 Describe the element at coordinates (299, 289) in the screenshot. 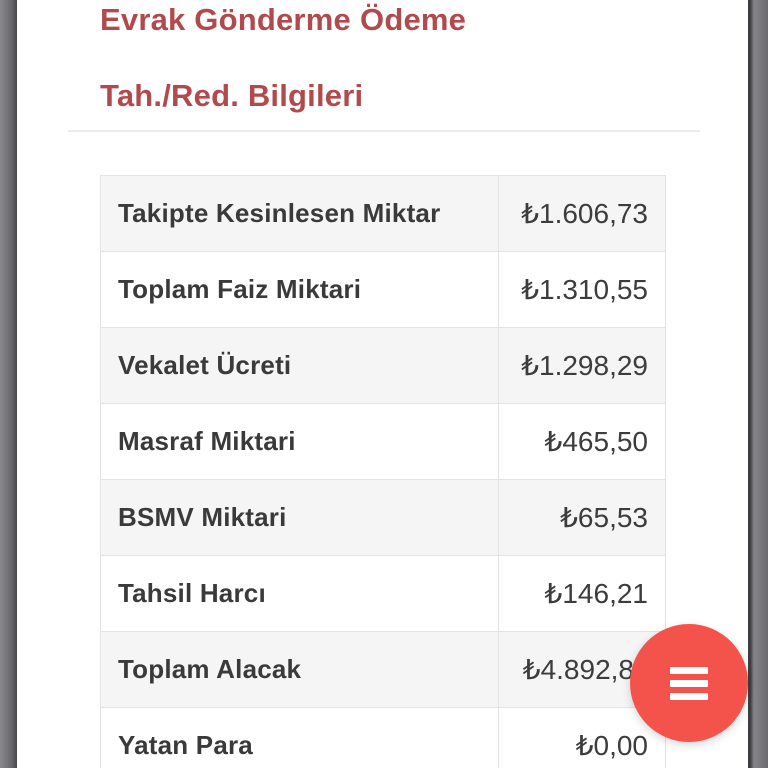

I see `row-label: Toplam Faiz Miktari` at that location.